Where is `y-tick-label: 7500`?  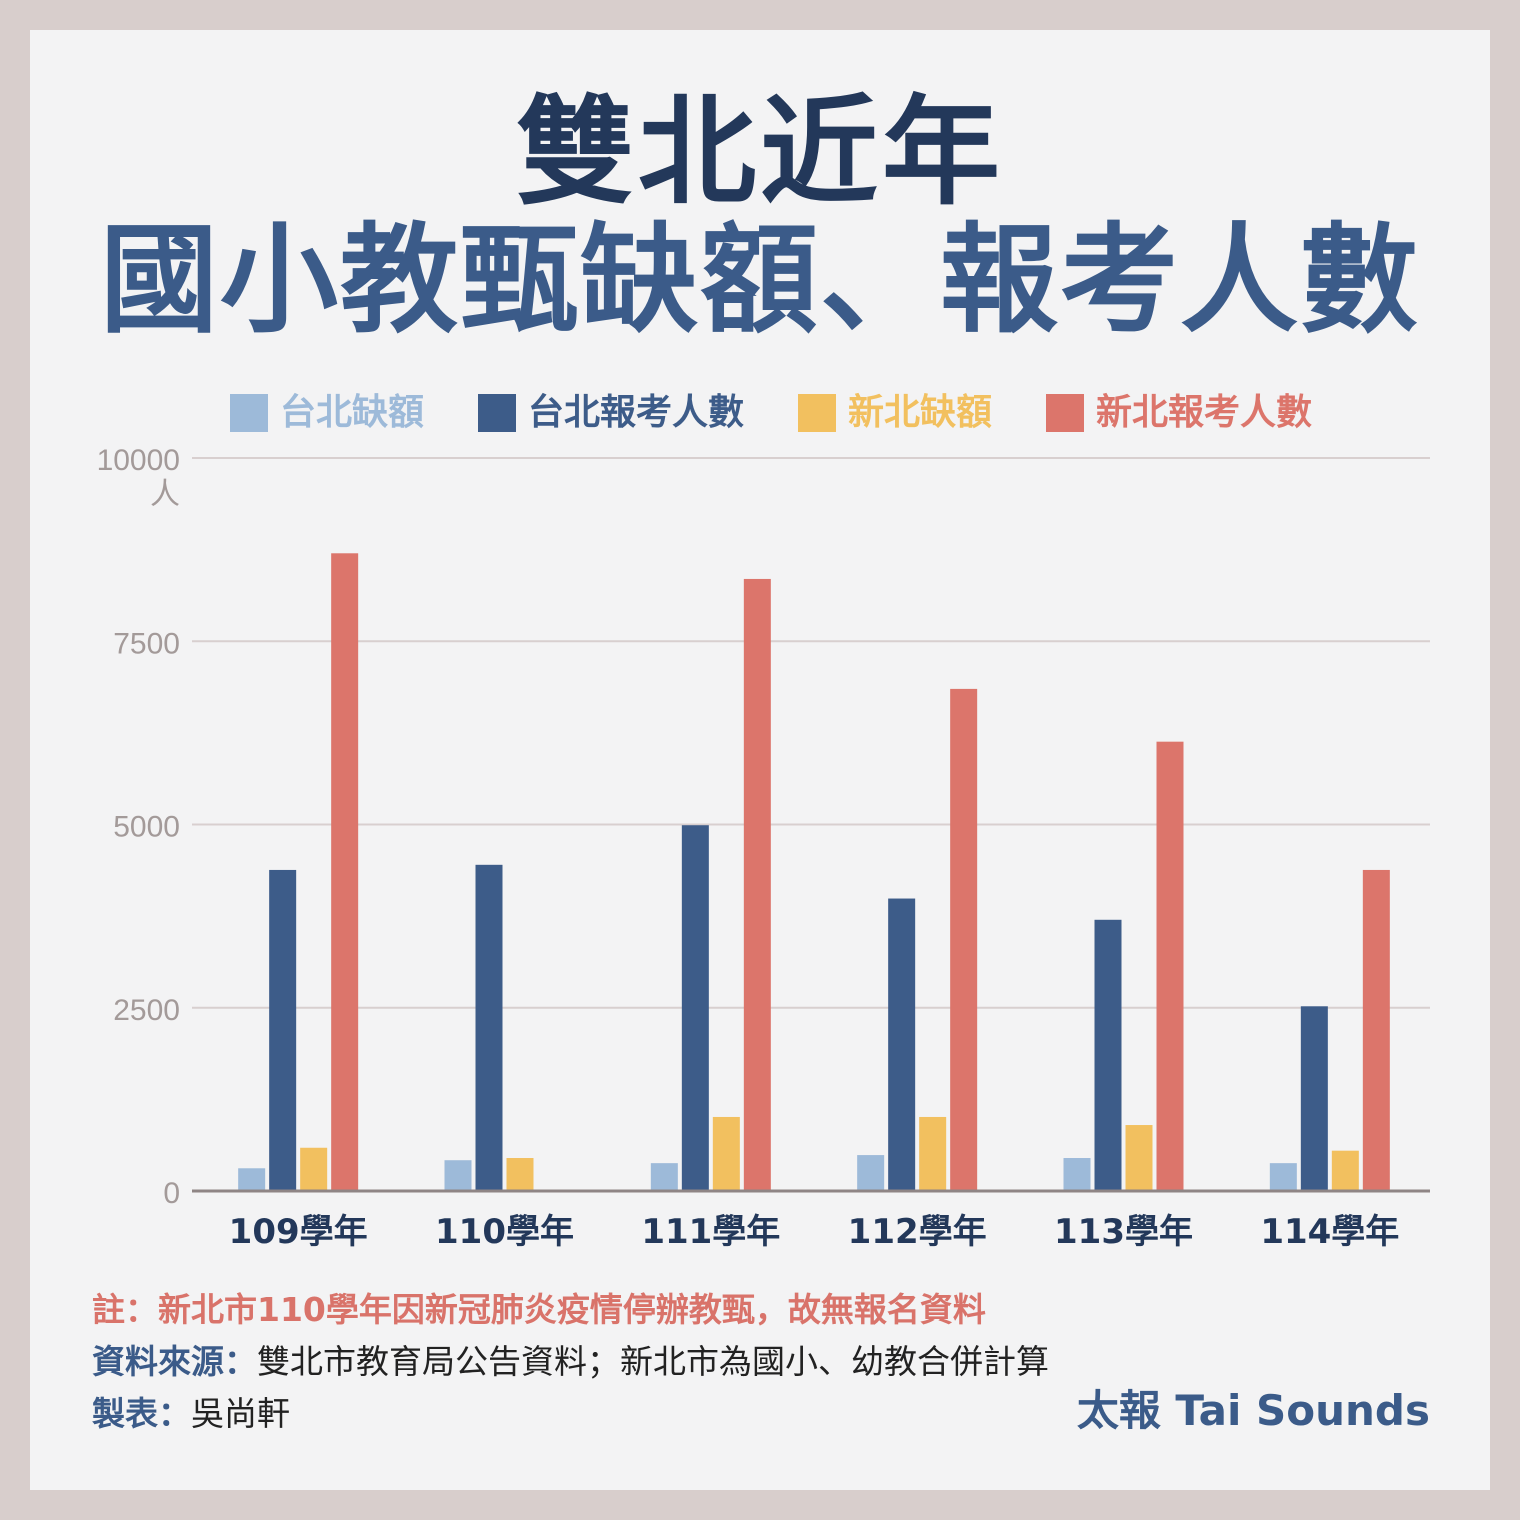 y-tick-label: 7500 is located at coordinates (146, 643).